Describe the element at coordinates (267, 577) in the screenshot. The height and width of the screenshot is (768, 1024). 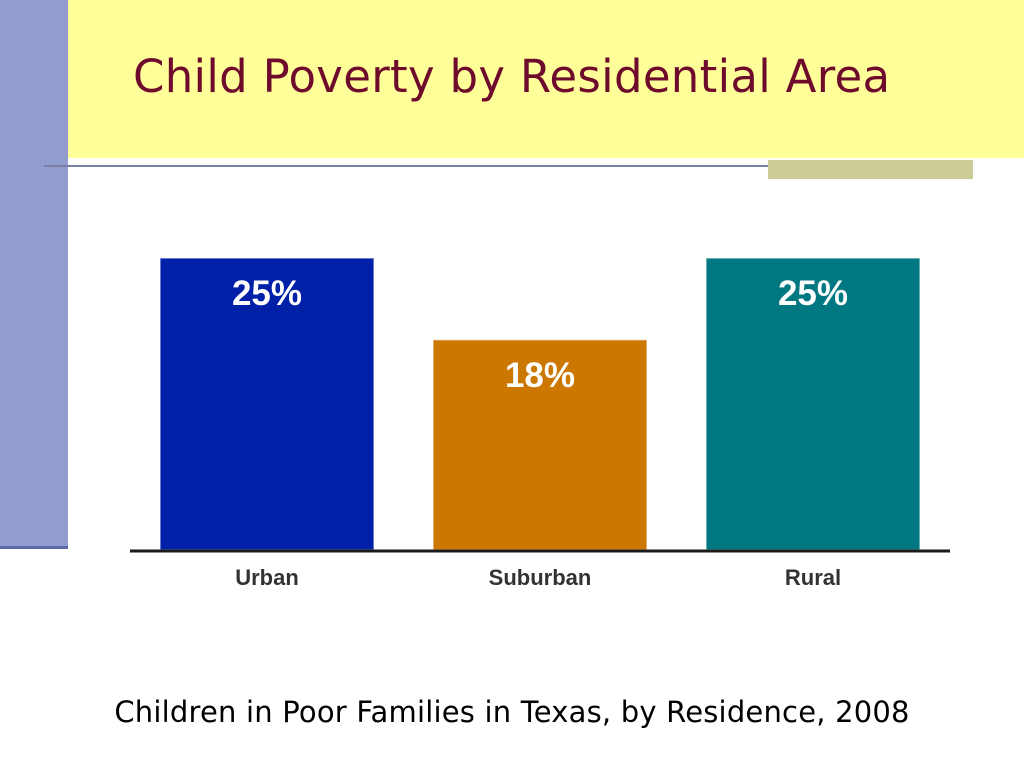
I see `category-label: Urban` at that location.